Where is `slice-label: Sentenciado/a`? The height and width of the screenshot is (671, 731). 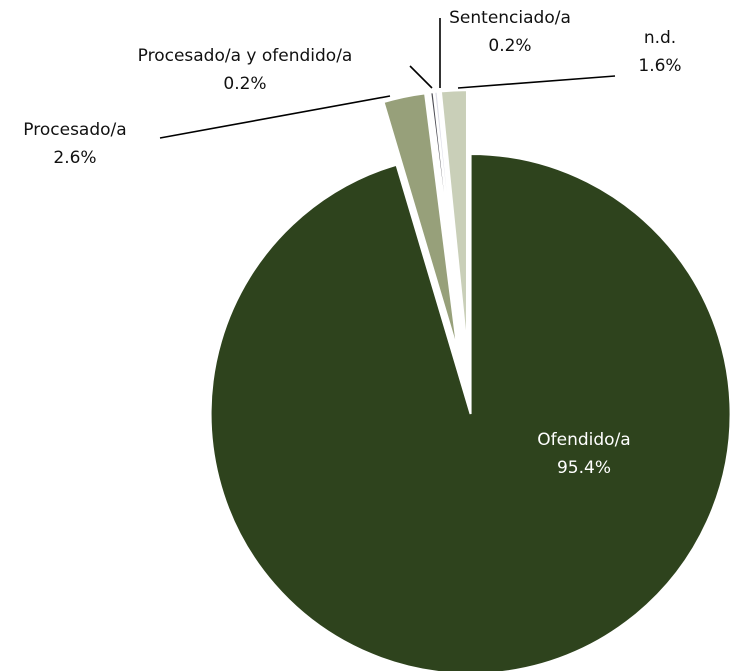
slice-label: Sentenciado/a is located at coordinates (510, 18).